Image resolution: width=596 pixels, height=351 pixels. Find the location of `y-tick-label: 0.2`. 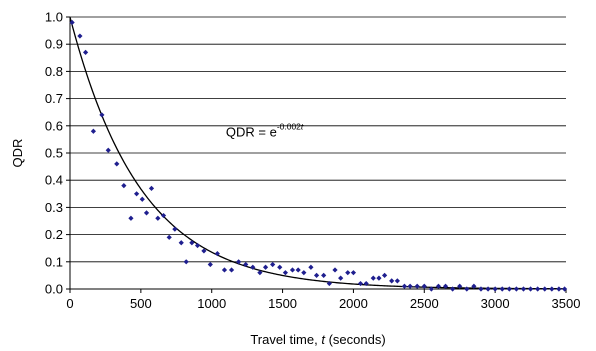

y-tick-label: 0.2 is located at coordinates (54, 234).